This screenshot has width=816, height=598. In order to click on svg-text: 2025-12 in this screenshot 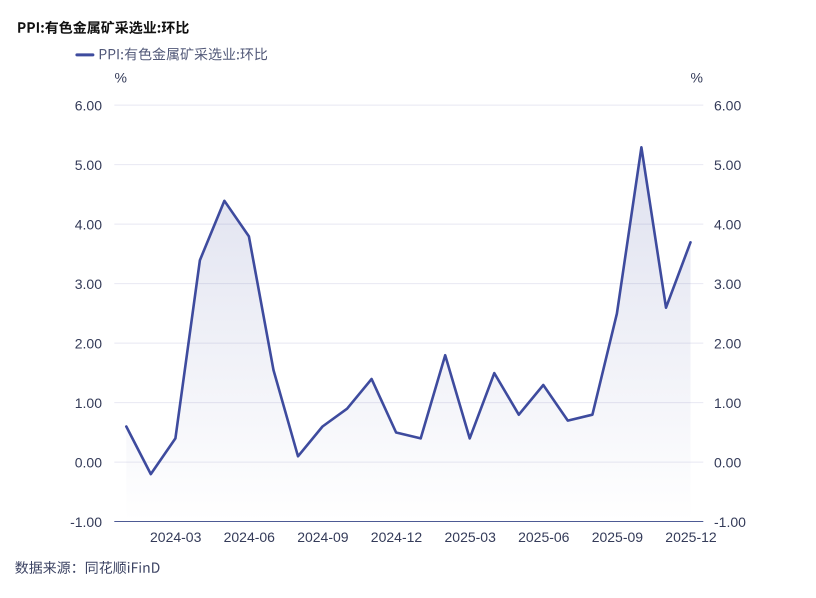, I will do `click(691, 537)`.